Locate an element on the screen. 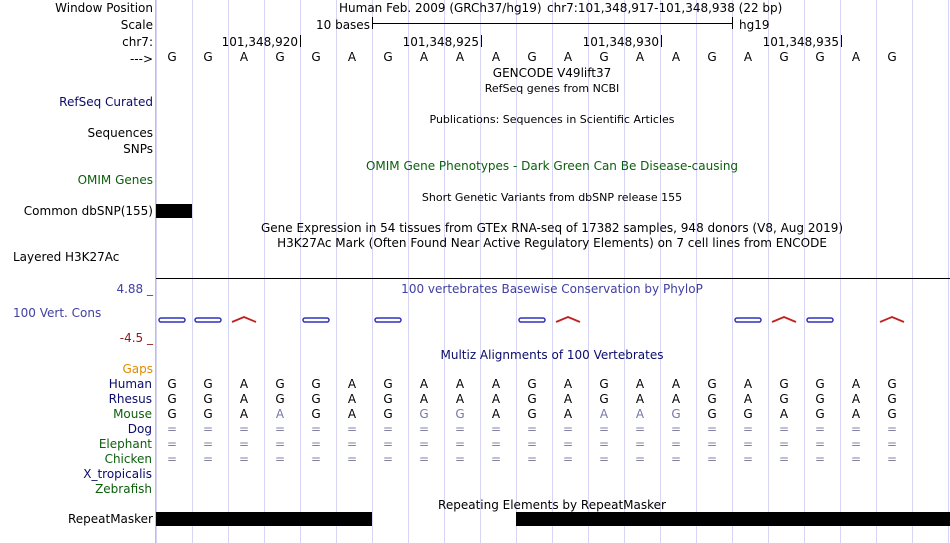 Image resolution: width=950 pixels, height=543 pixels. species-label: Mouse is located at coordinates (132, 414).